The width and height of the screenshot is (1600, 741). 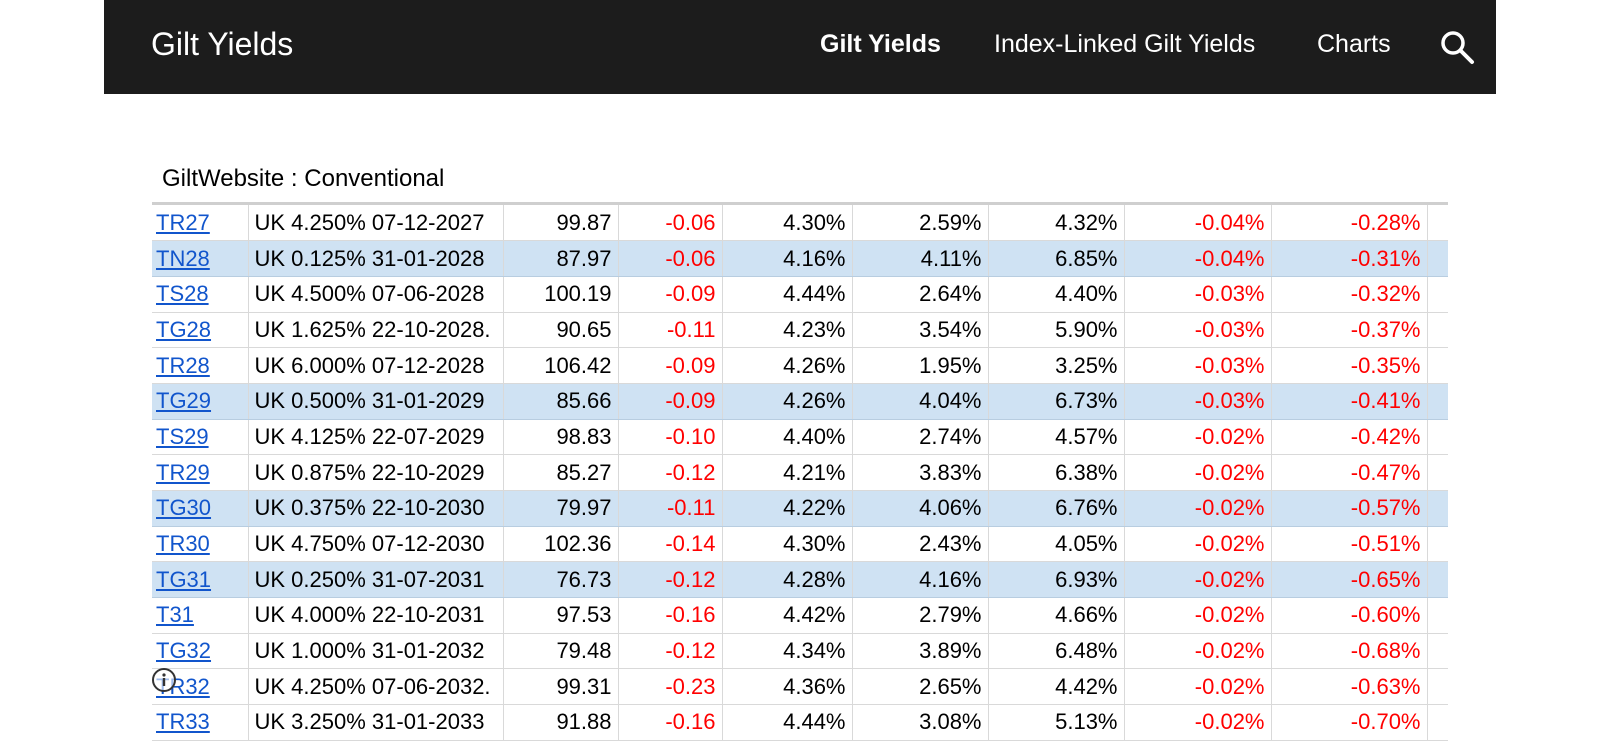 What do you see at coordinates (222, 44) in the screenshot?
I see `site-title-link: Gilt Yields` at bounding box center [222, 44].